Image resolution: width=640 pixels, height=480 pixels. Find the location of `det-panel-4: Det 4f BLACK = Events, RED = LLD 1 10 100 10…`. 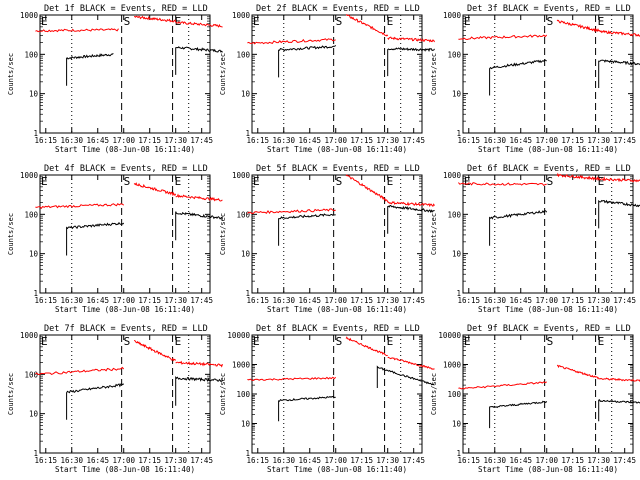

det-panel-4: Det 4f BLACK = Events, RED = LLD 1 10 100 10… is located at coordinates (115, 239).